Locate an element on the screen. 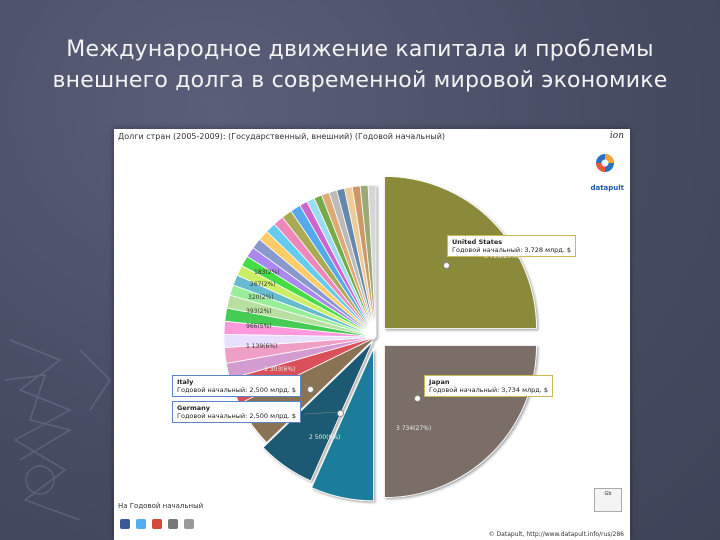 This screenshot has height=540, width=720. italy-marker is located at coordinates (310, 389).